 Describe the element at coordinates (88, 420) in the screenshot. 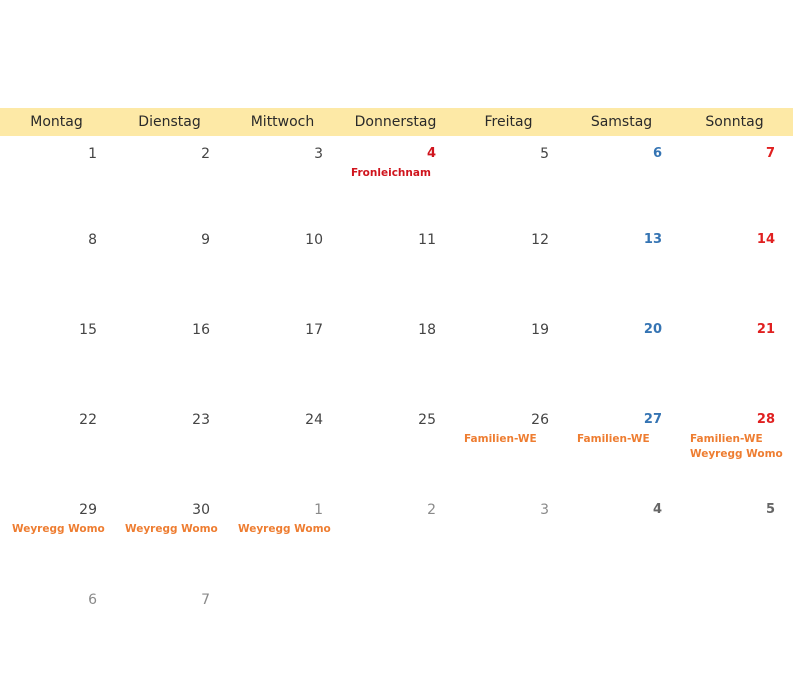

I see `day-number: 22` at that location.